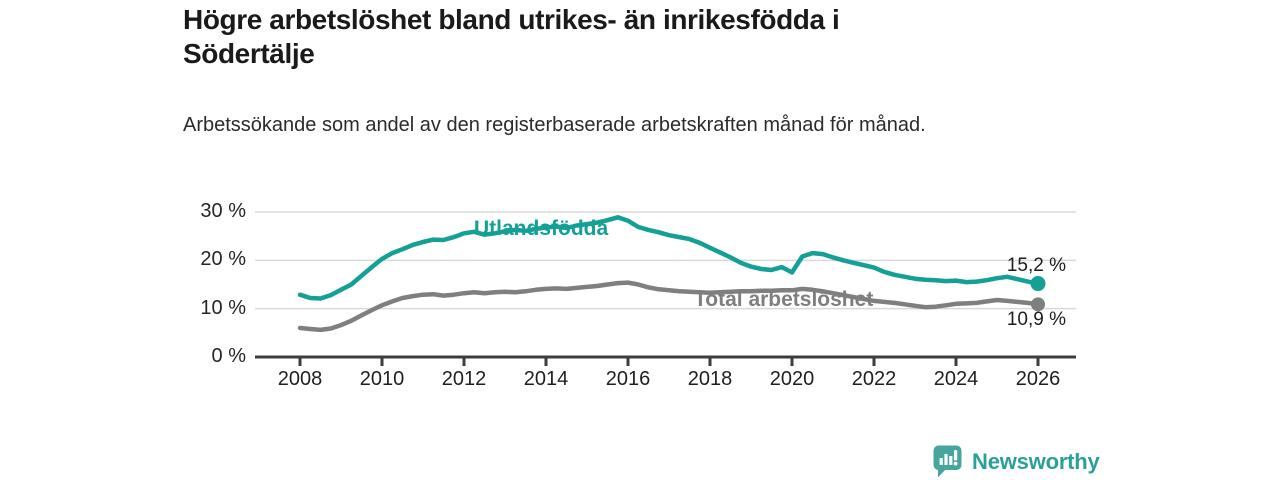 Image resolution: width=1280 pixels, height=480 pixels. I want to click on x-tick-label: 2016, so click(628, 379).